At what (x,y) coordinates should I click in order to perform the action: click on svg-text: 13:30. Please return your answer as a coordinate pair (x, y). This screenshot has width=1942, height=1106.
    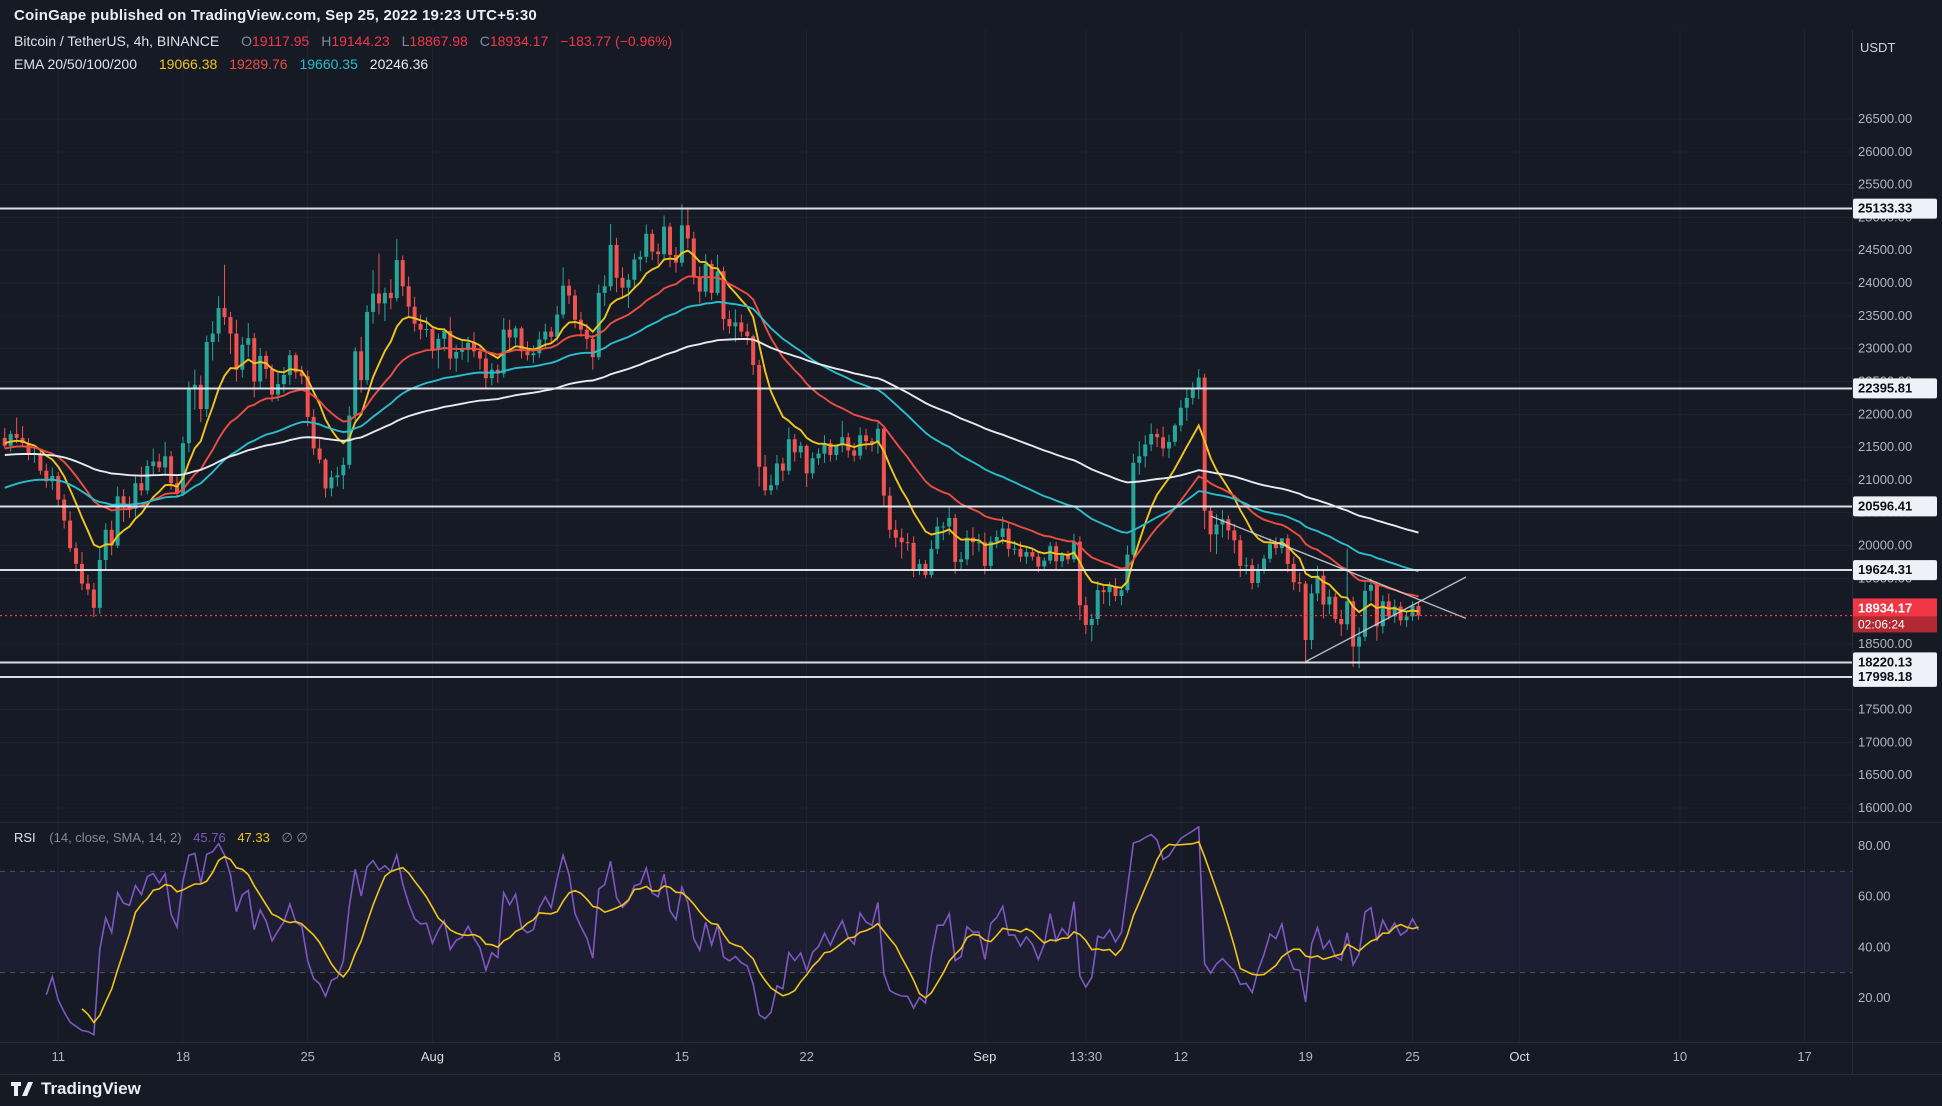
    Looking at the image, I should click on (1086, 1056).